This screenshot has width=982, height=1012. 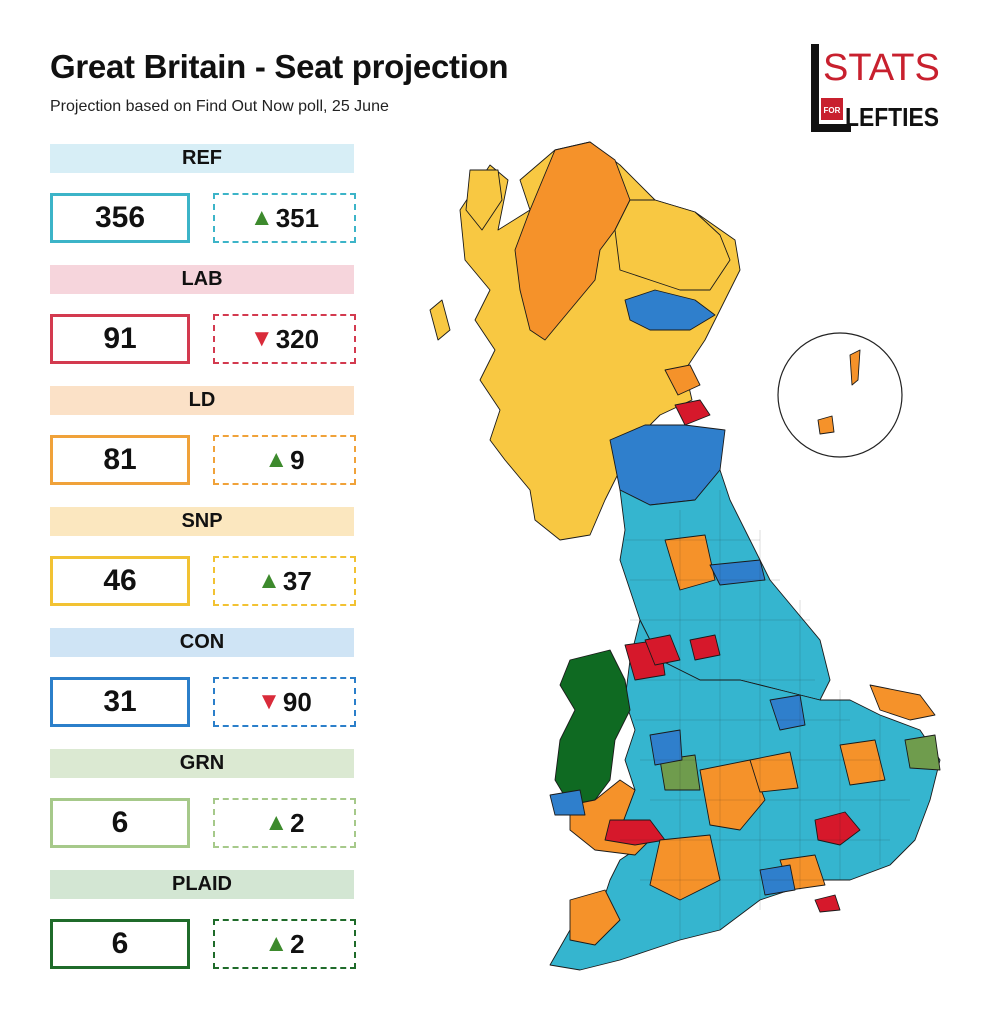 I want to click on con-patch-shropshire, so click(x=666, y=747).